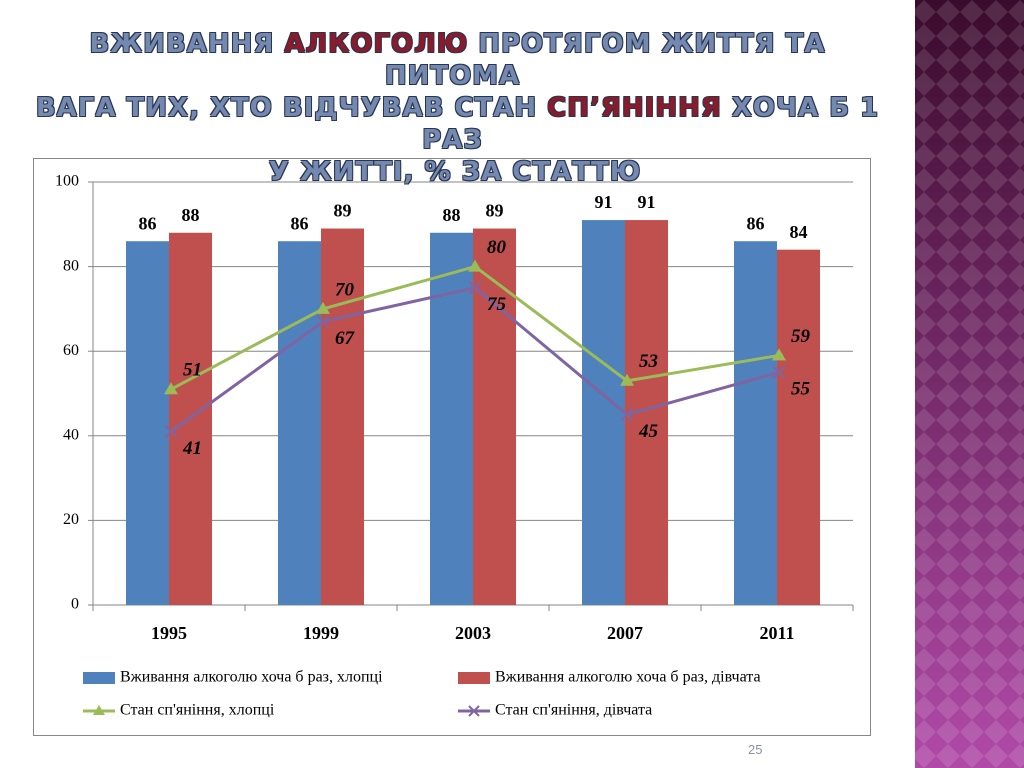 The image size is (1024, 768). I want to click on x-tick-label: 2007, so click(625, 633).